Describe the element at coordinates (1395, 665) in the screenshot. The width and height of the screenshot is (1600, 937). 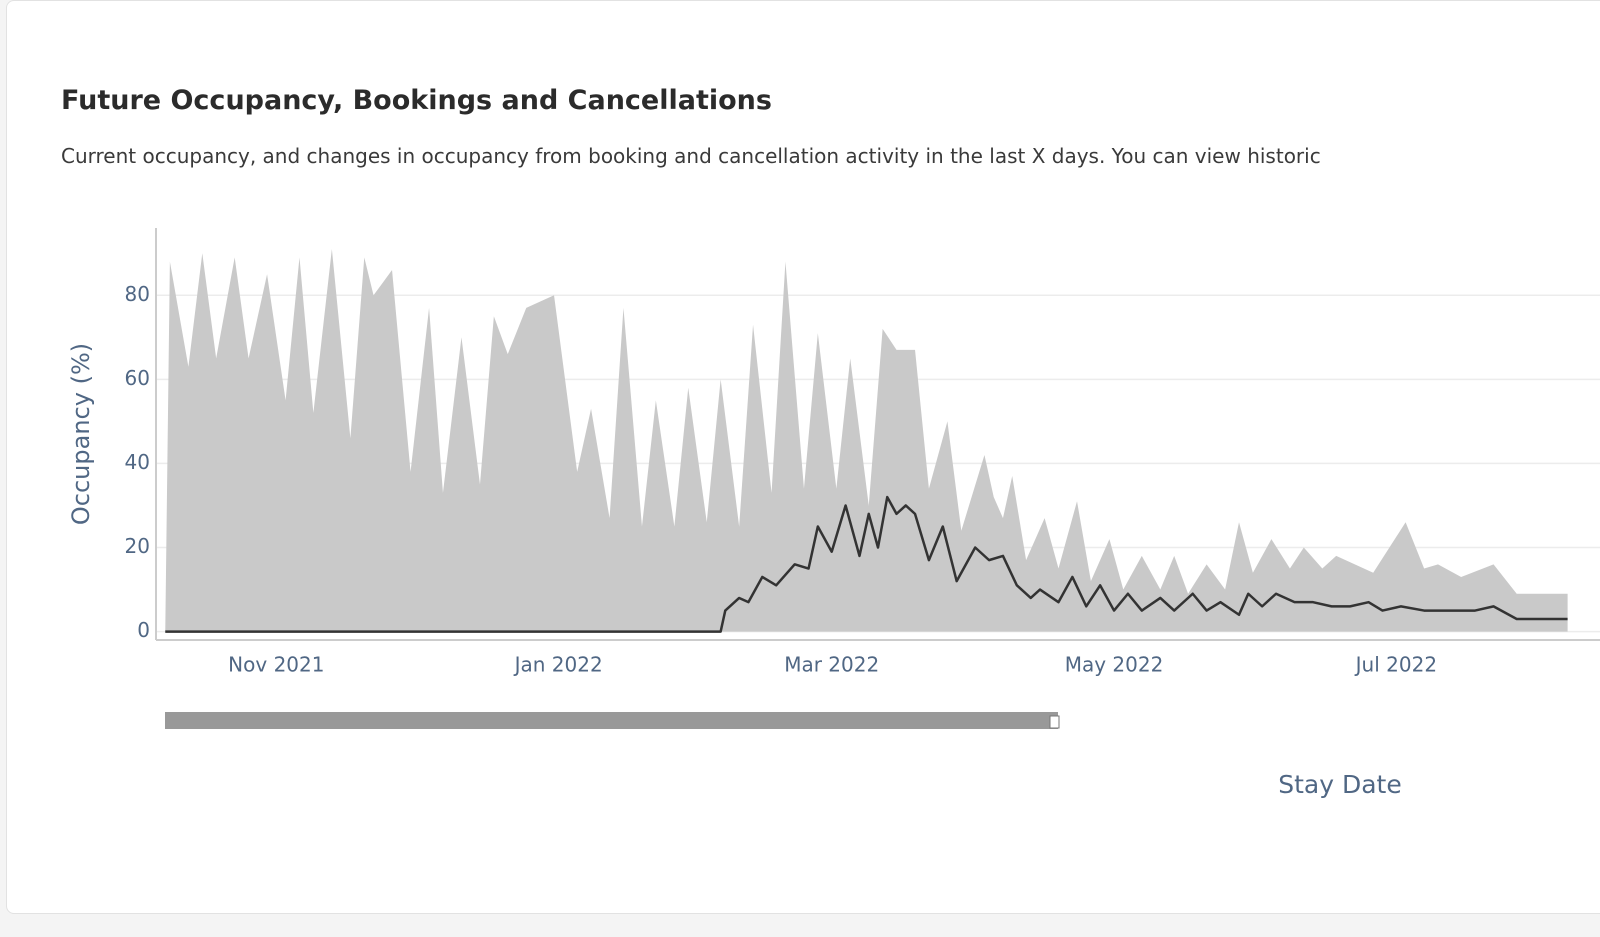
I see `x-tick-label: Jul 2022` at that location.